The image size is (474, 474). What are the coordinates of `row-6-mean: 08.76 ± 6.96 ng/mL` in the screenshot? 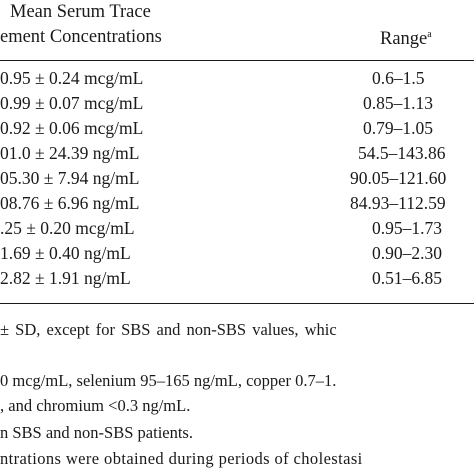 It's located at (70, 203).